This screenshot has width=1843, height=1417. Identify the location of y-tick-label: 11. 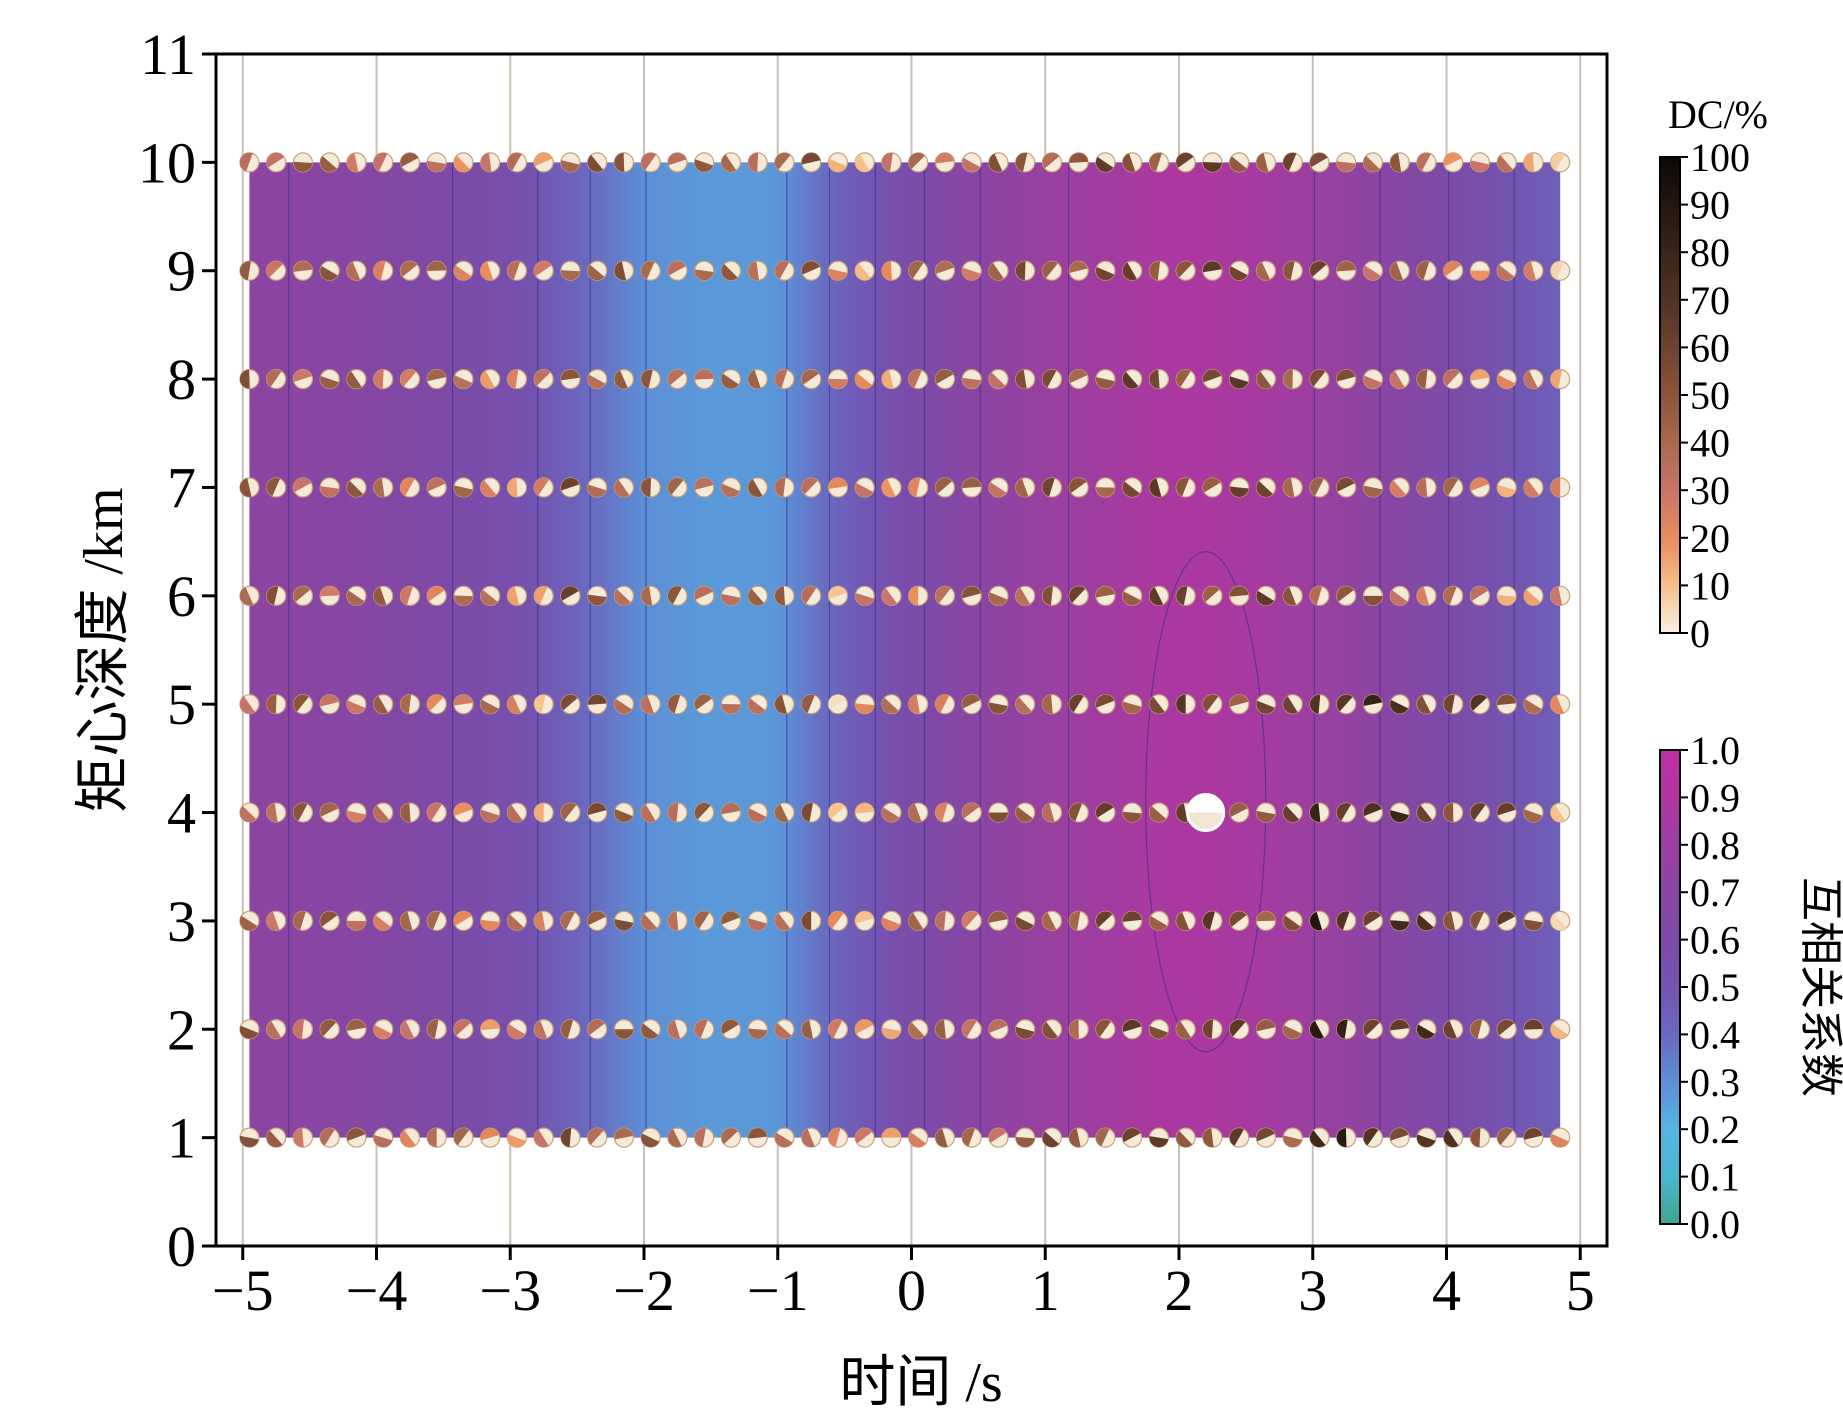
(168, 54).